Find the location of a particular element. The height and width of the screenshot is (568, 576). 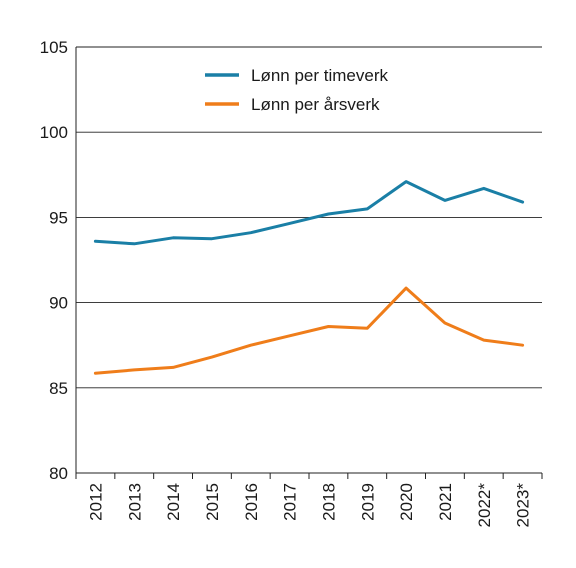

x-tick-label: 2022* is located at coordinates (484, 505).